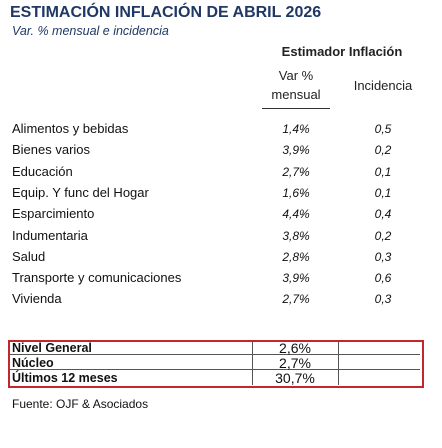  Describe the element at coordinates (52, 348) in the screenshot. I see `summary-label: Nivel General` at that location.